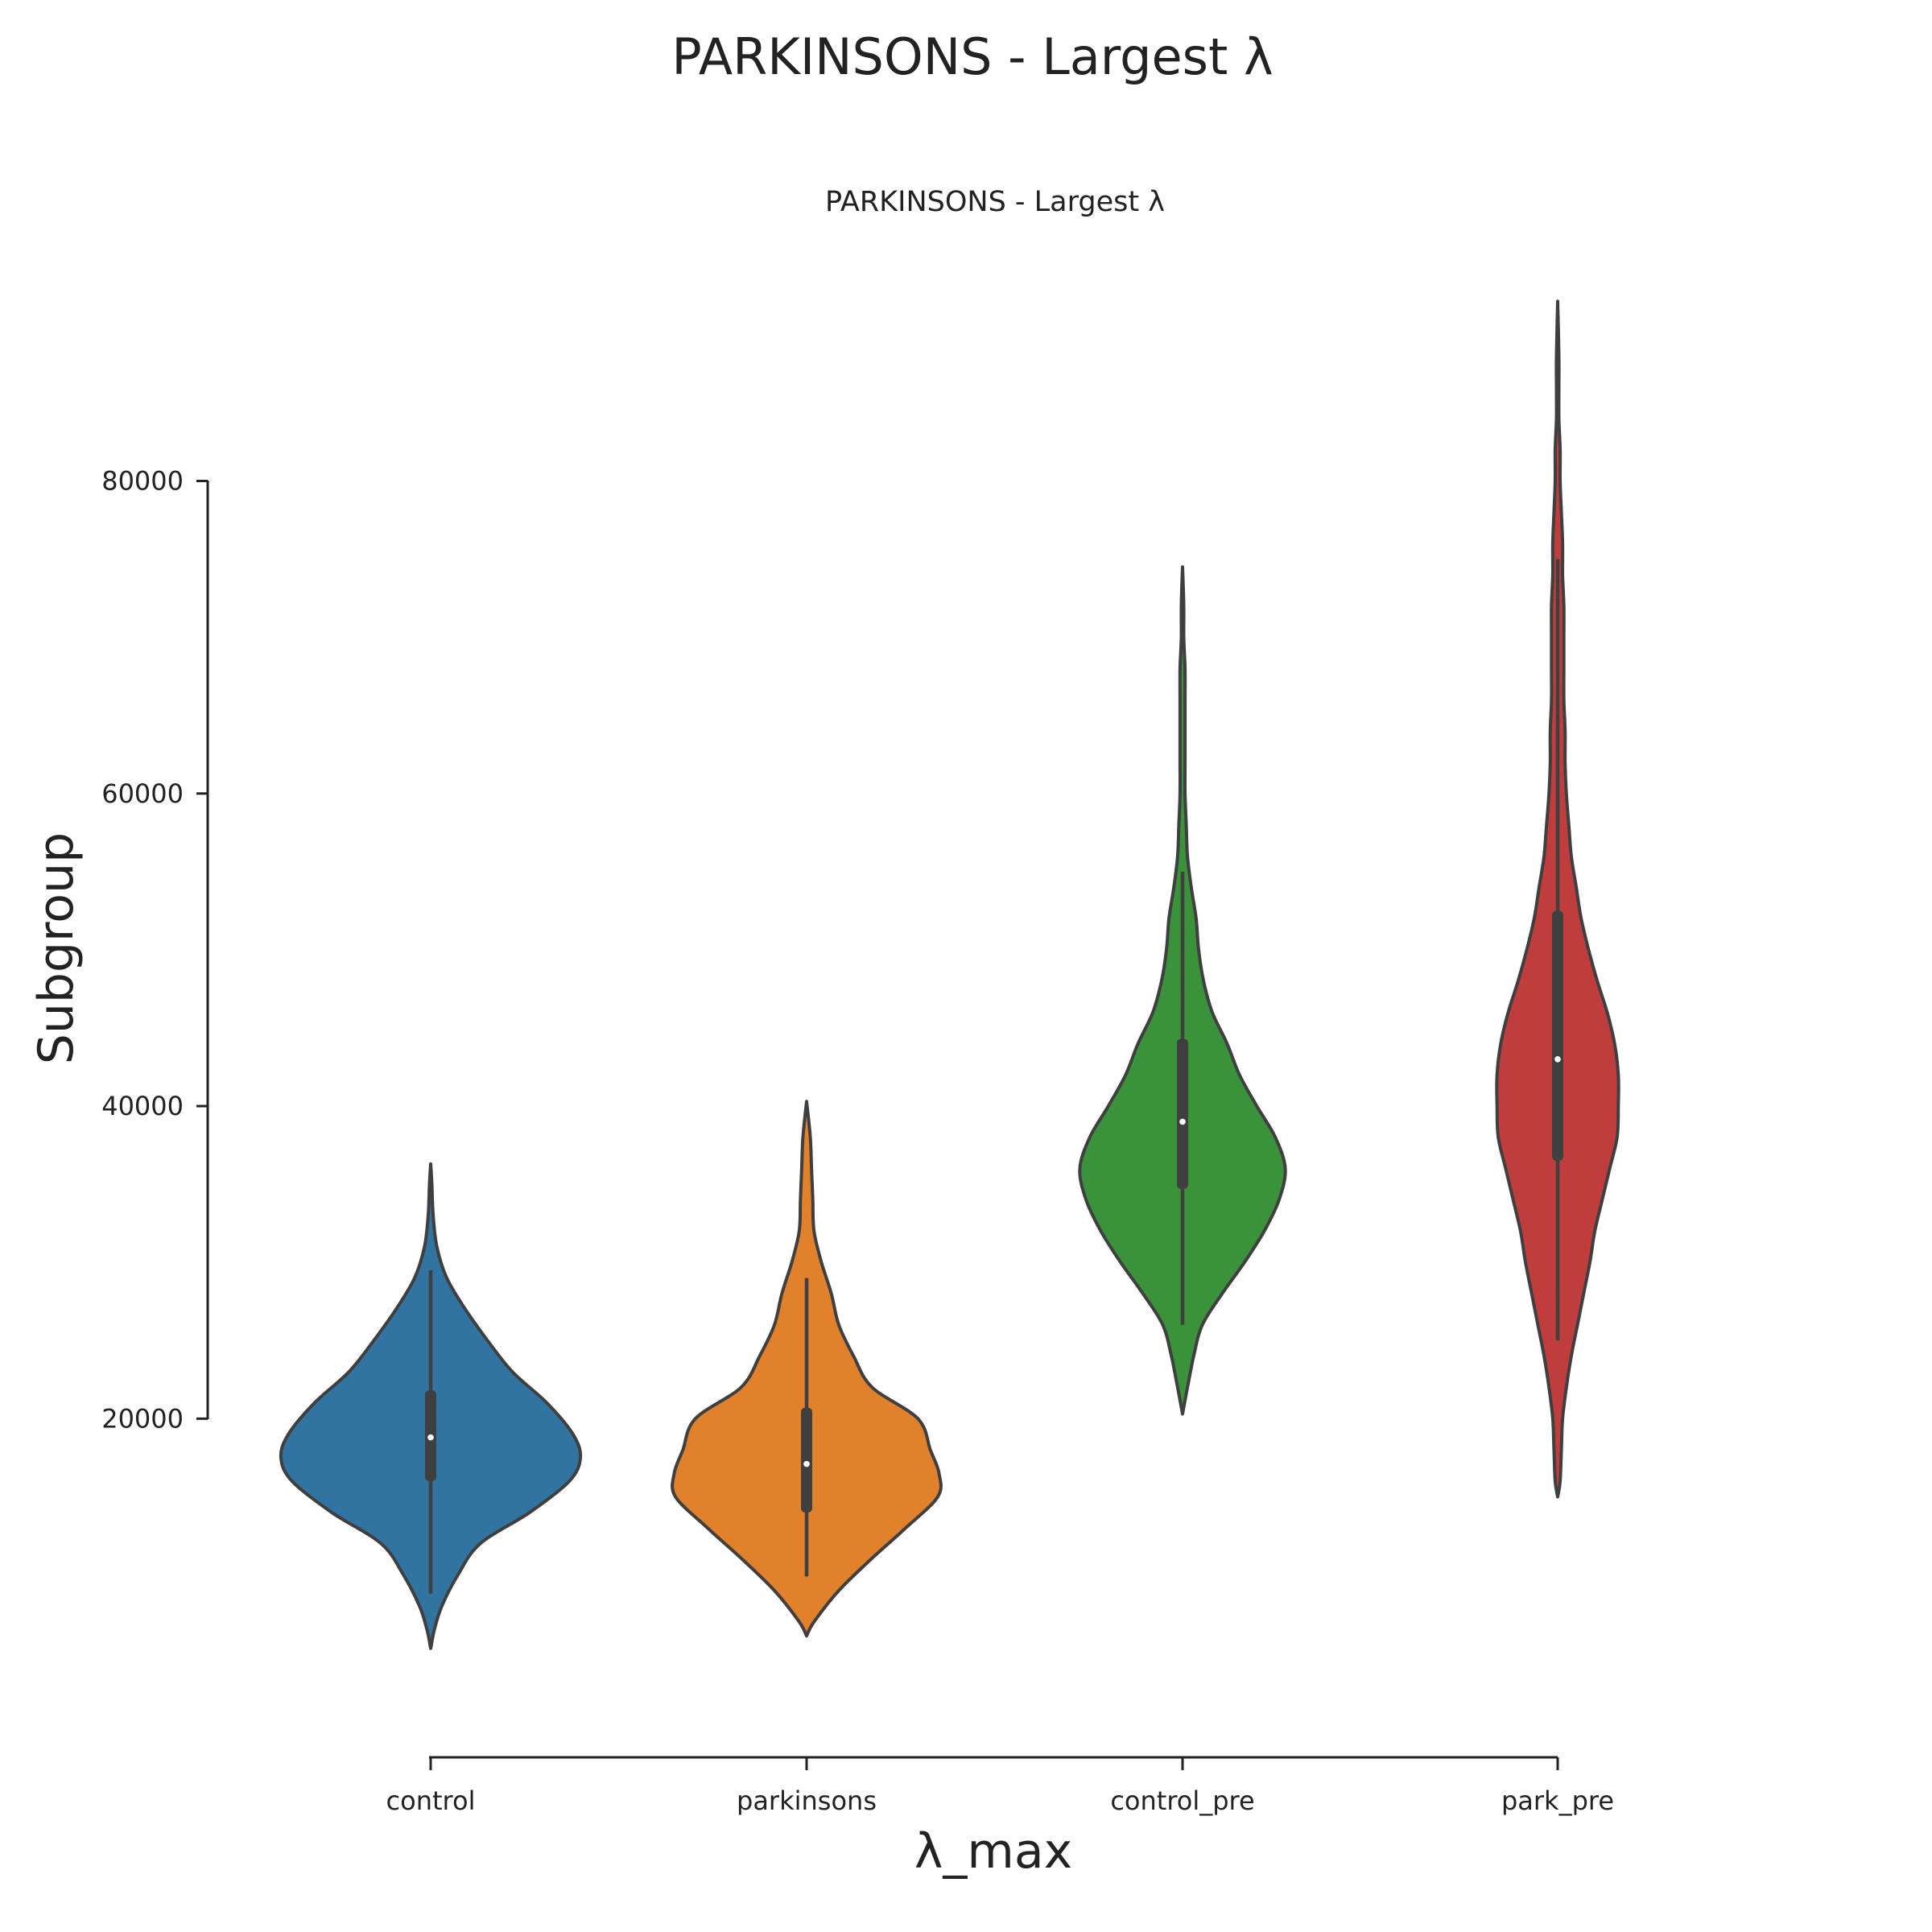 The height and width of the screenshot is (1932, 1932). I want to click on violin-median-control-pre, so click(1182, 1121).